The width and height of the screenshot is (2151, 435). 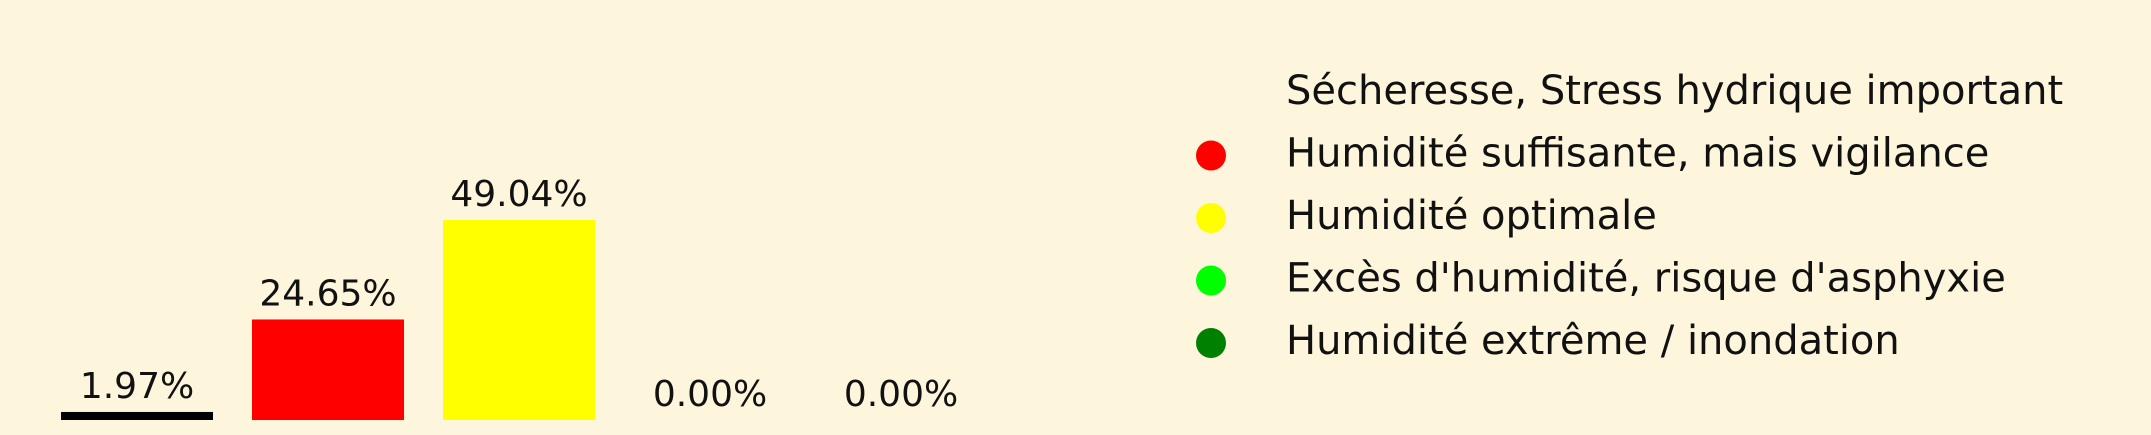 I want to click on bars-layer, so click(x=328, y=320).